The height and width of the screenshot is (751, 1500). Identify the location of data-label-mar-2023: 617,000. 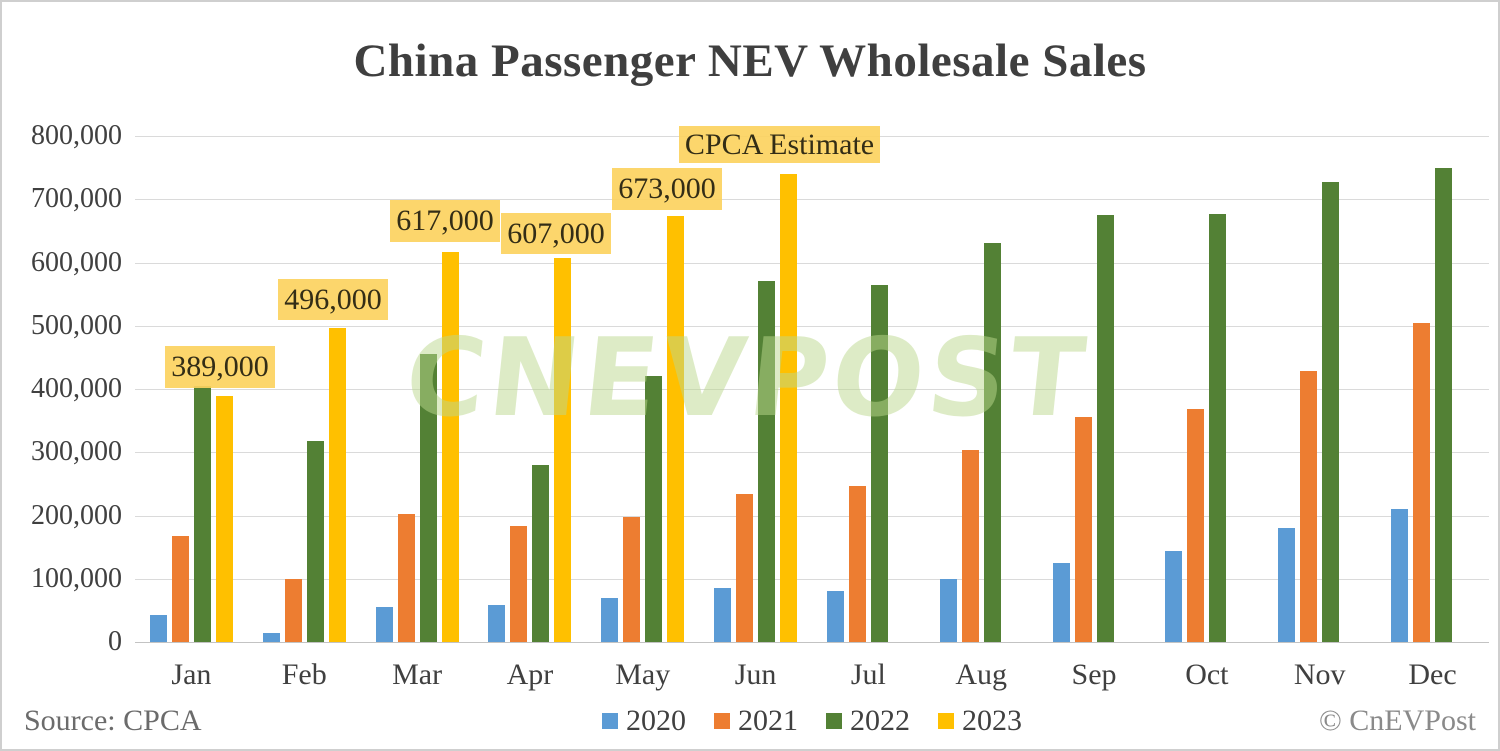
(445, 221).